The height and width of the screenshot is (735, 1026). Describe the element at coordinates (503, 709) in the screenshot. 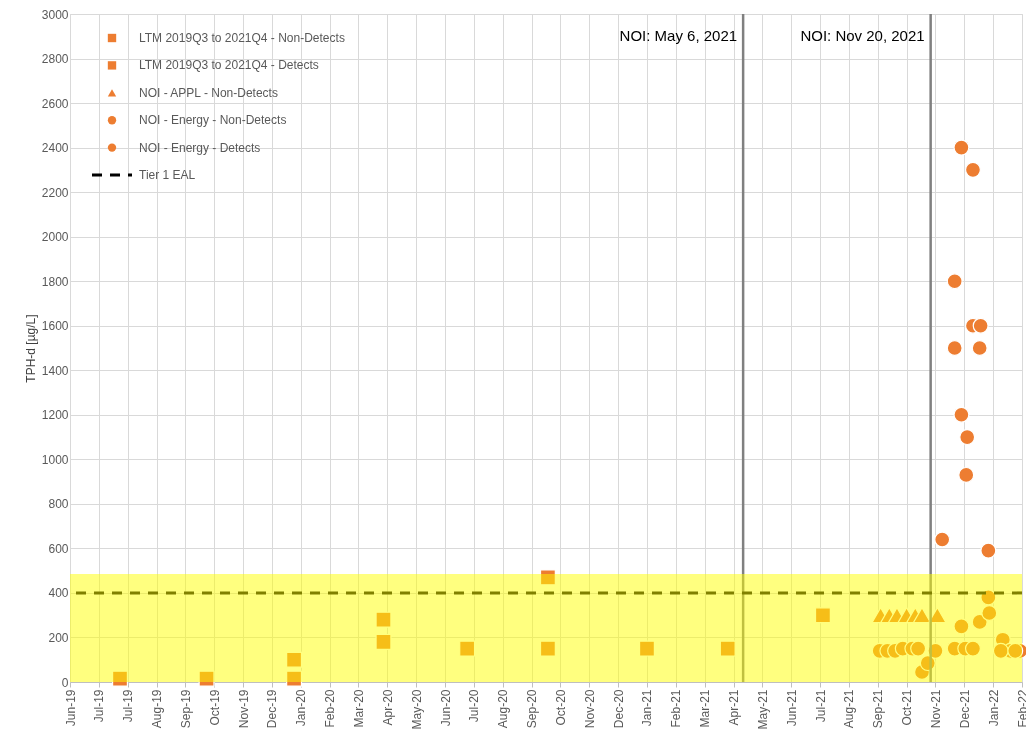

I see `x-tick-label: Aug-20` at that location.